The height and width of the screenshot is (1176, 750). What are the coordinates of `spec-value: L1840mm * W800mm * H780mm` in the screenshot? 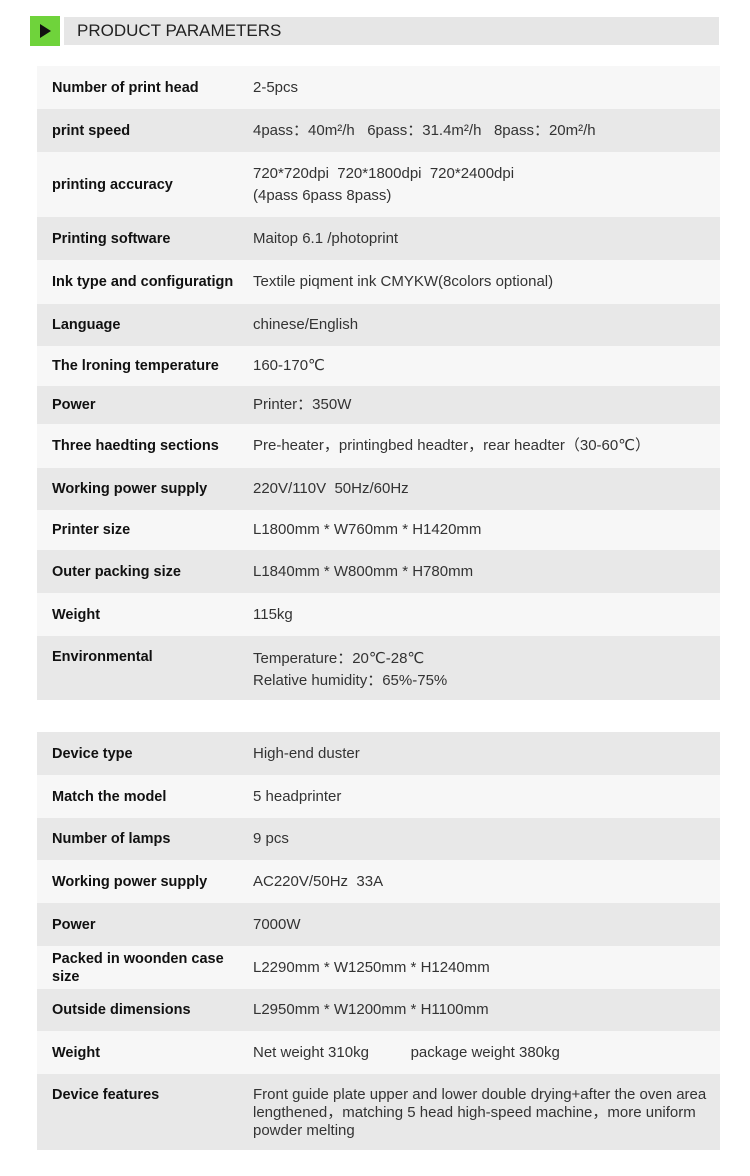 It's located at (486, 571).